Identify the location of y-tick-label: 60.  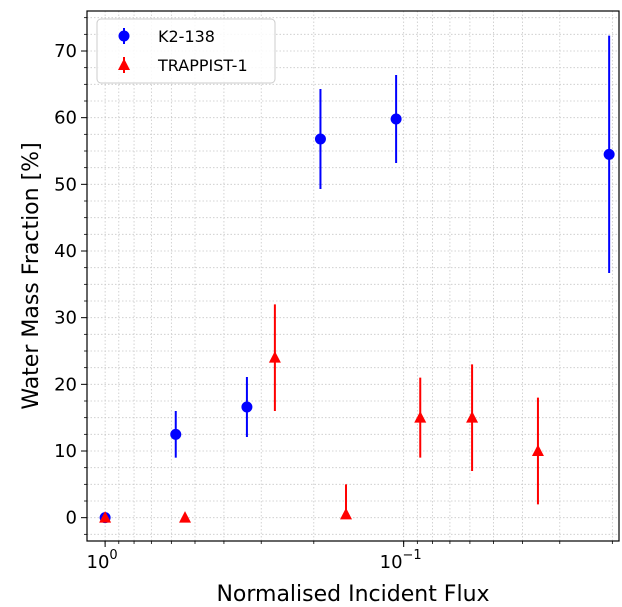
(65, 118).